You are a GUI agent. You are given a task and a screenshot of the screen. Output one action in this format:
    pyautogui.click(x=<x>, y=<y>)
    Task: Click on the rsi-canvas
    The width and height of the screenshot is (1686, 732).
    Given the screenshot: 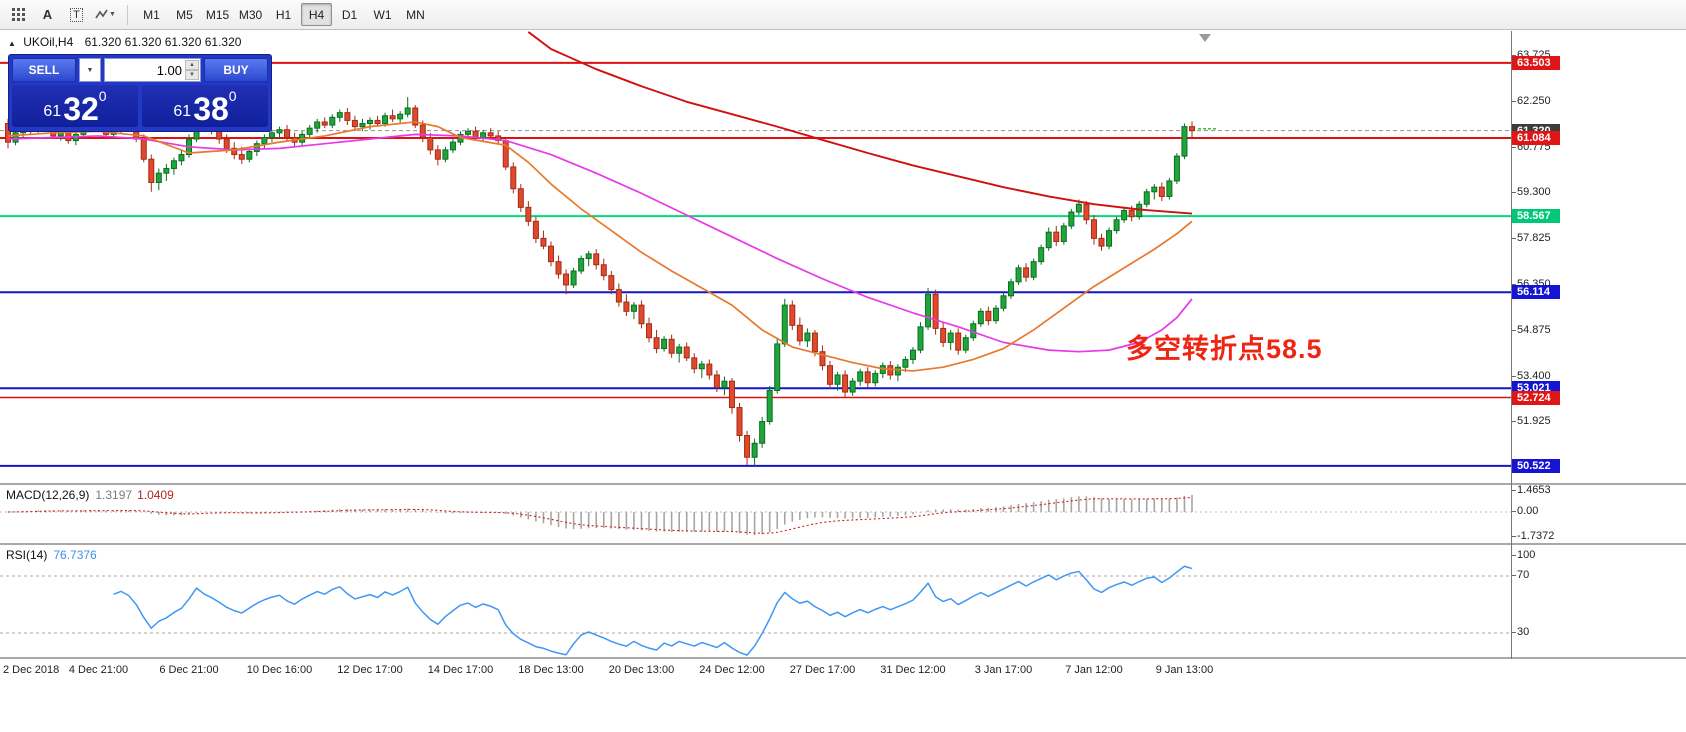 What is the action you would take?
    pyautogui.click(x=755, y=610)
    